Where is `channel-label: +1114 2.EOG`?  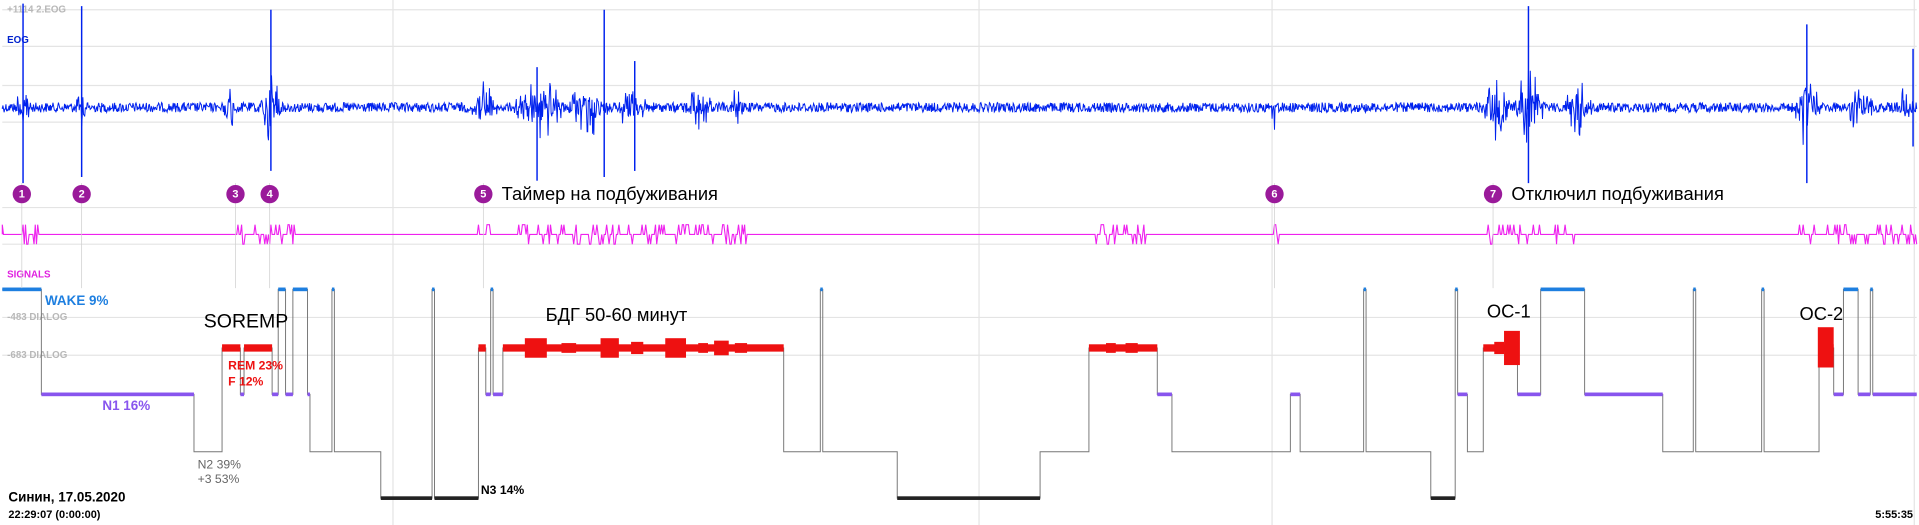
channel-label: +1114 2.EOG is located at coordinates (36, 9).